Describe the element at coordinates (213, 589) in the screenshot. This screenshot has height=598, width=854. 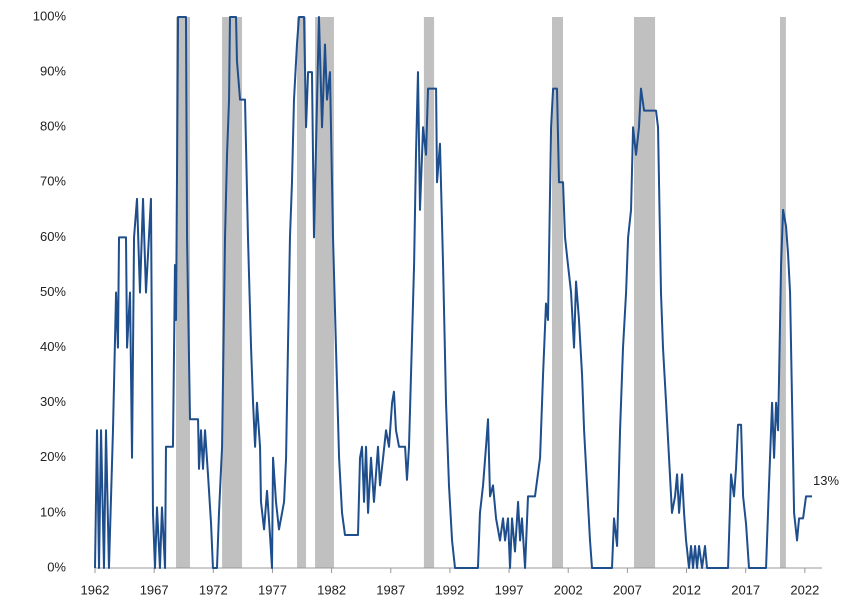
I see `x-tick-label: 1972` at that location.